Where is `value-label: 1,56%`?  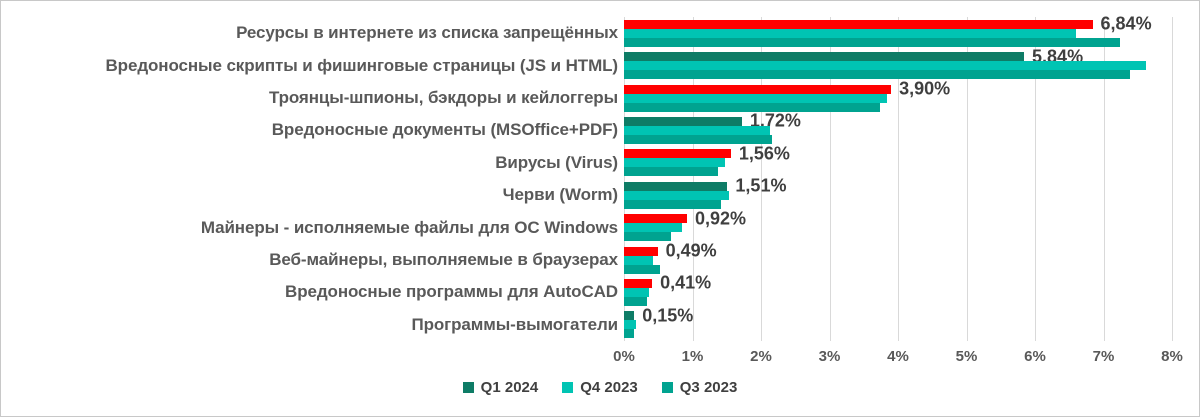 value-label: 1,56% is located at coordinates (764, 153).